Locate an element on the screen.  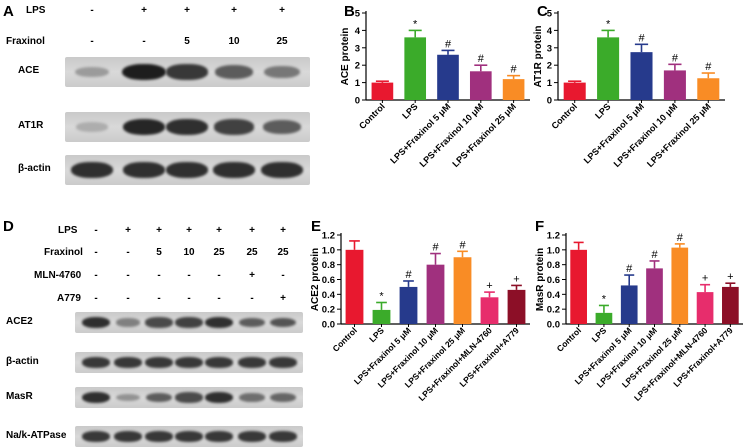
y-tick-label: 0.8 is located at coordinates (328, 265).